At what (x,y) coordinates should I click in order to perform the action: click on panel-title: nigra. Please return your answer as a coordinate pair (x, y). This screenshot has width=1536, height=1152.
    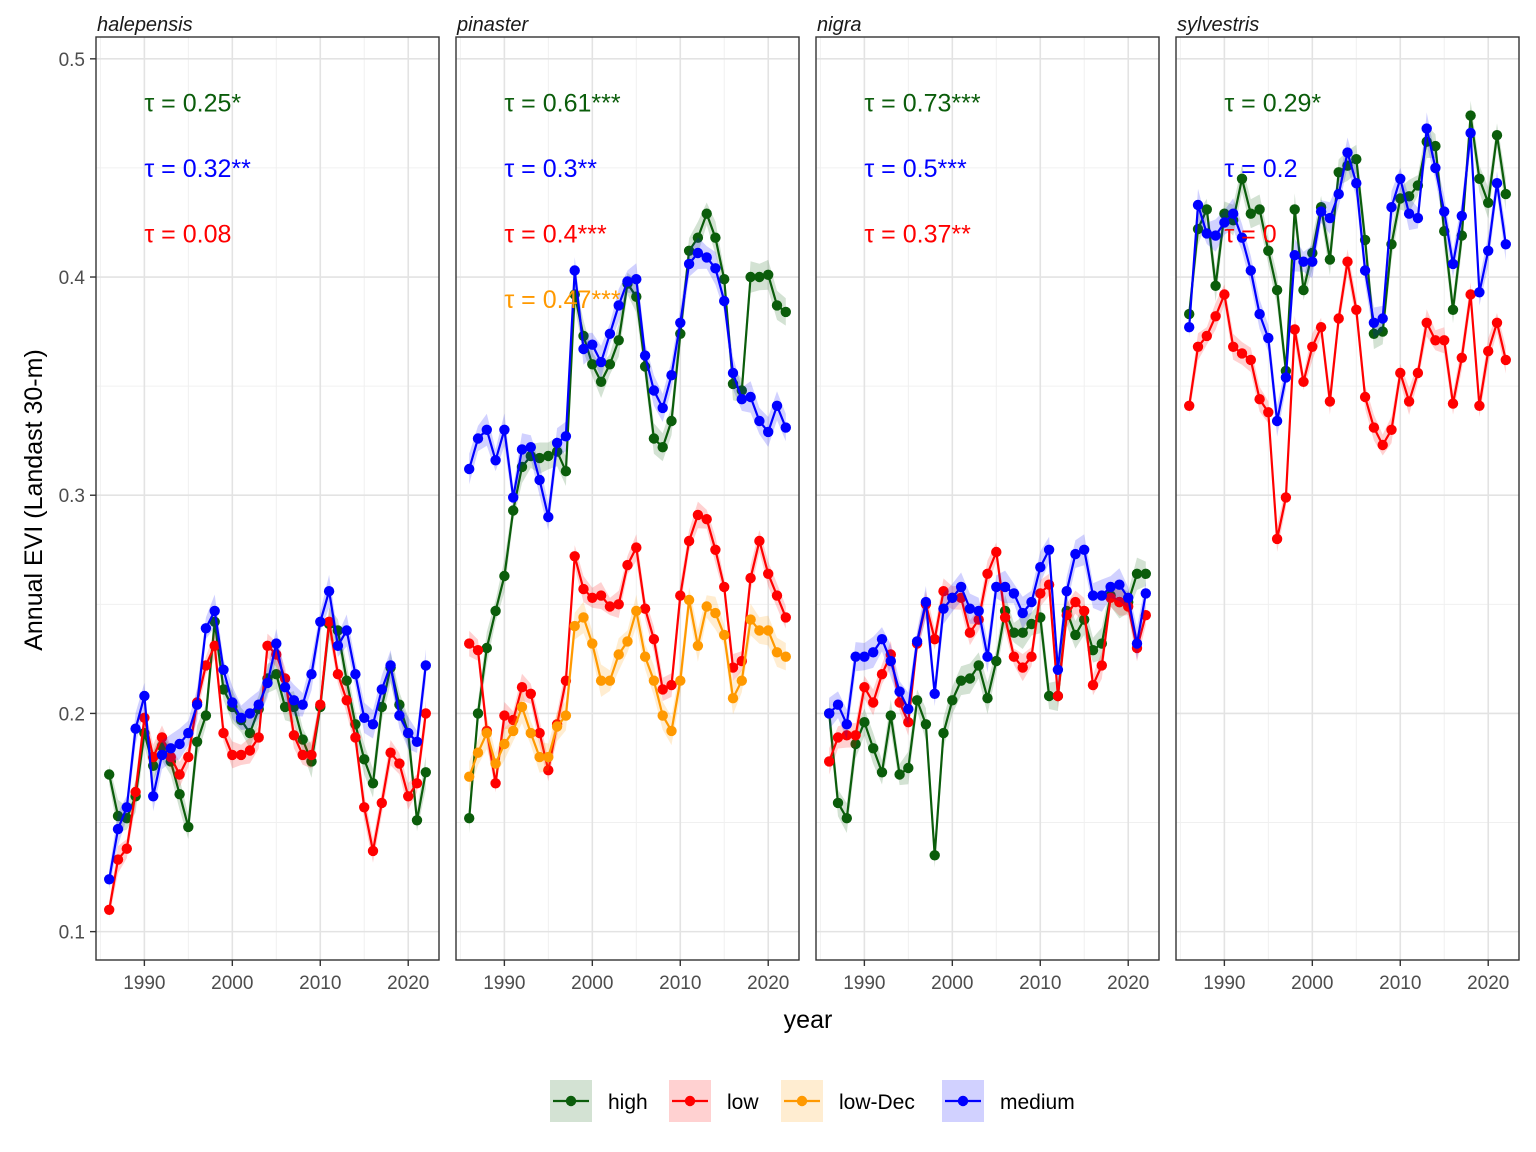
    Looking at the image, I should click on (839, 25).